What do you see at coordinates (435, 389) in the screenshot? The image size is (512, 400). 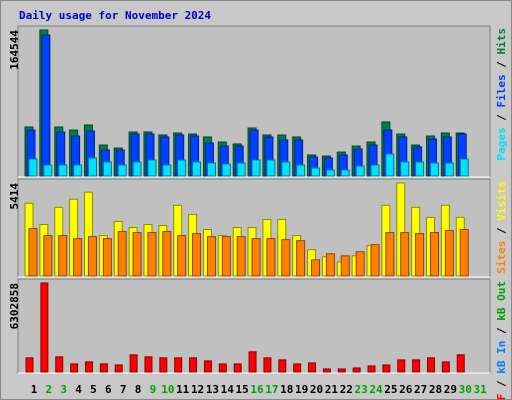 I see `x-tick-label: 28` at bounding box center [435, 389].